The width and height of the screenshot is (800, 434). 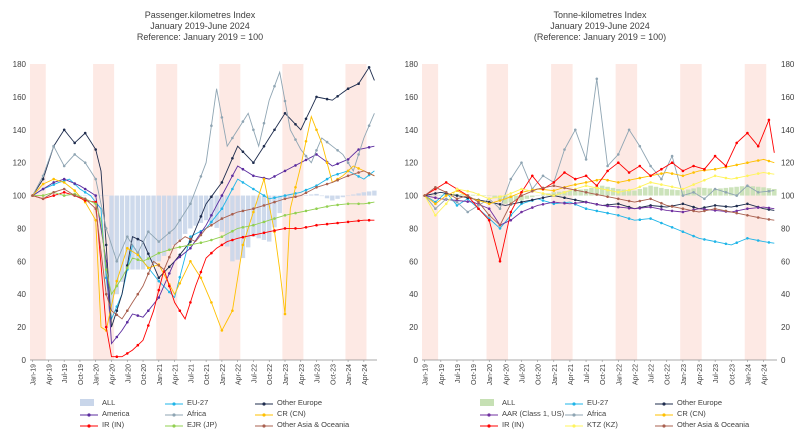 What do you see at coordinates (458, 373) in the screenshot?
I see `tkm-x-tick-label: Jul-19` at bounding box center [458, 373].